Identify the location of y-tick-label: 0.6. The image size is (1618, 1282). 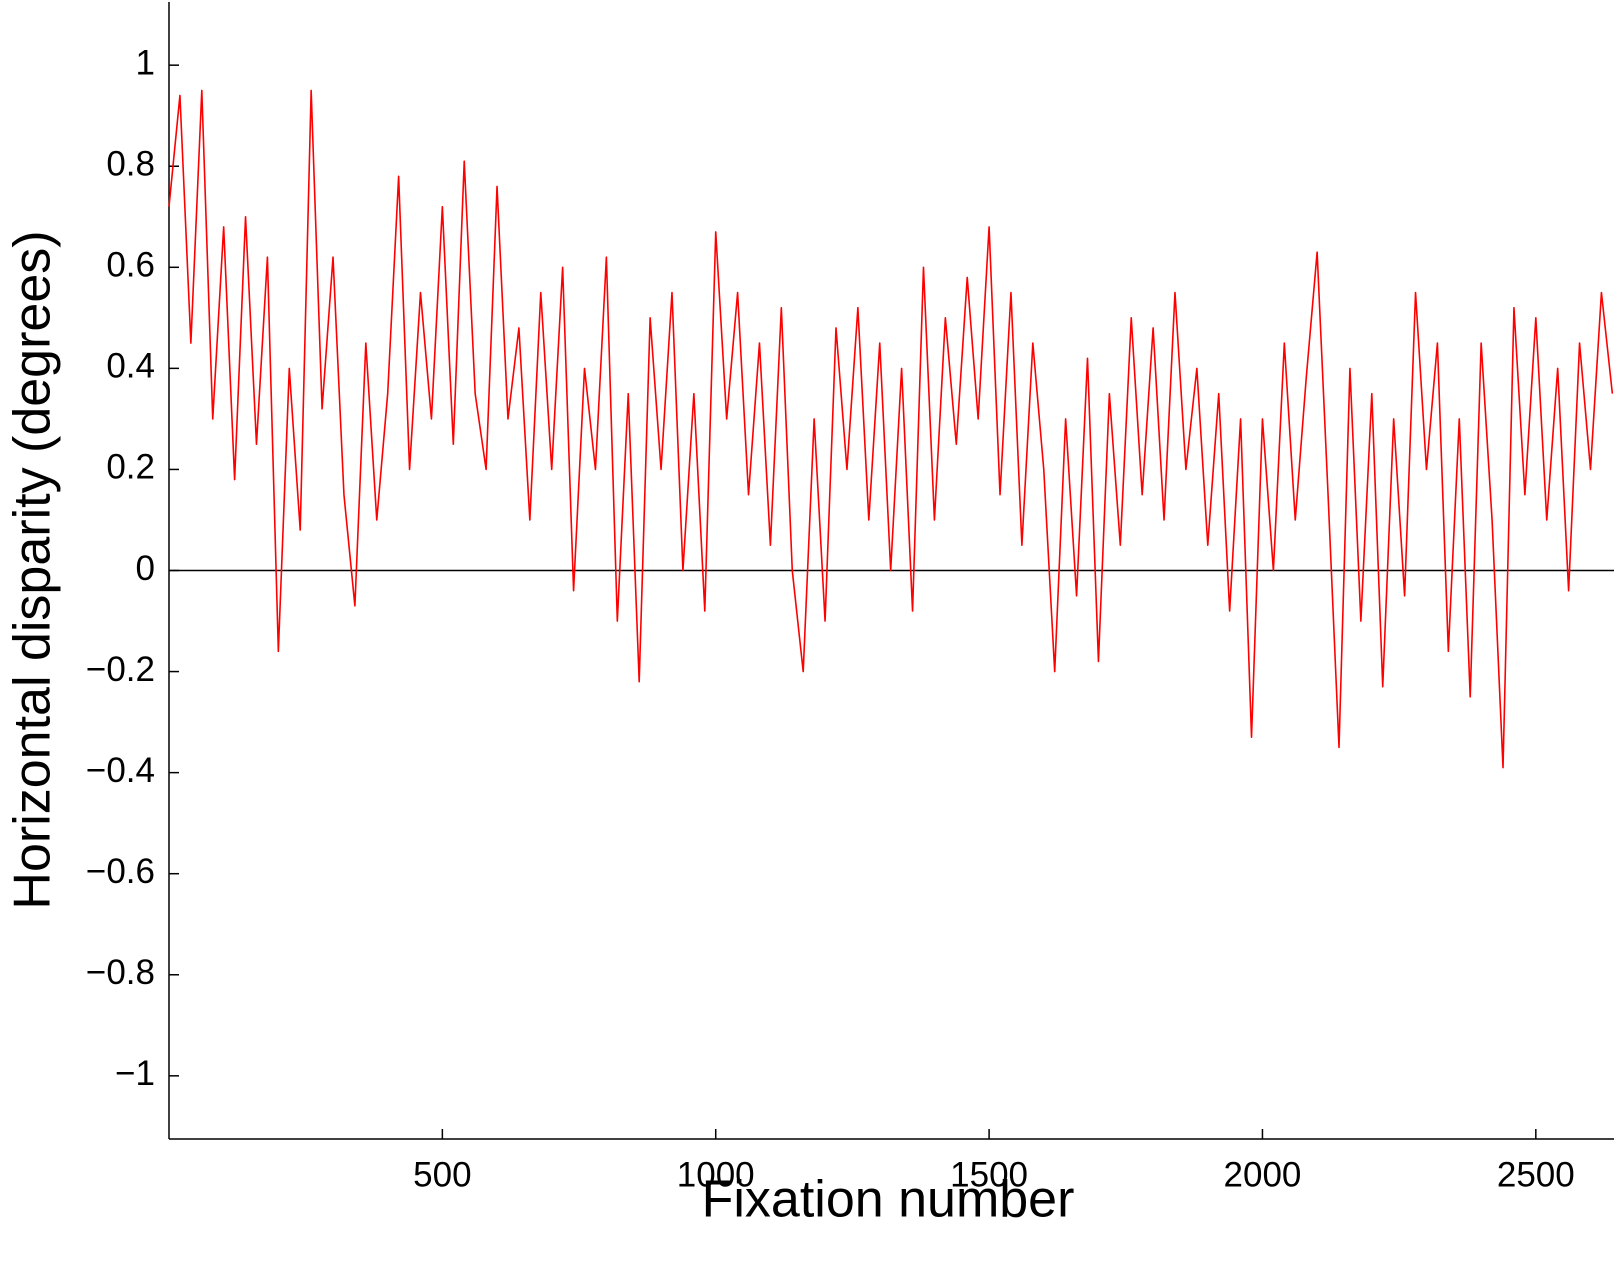
(130, 265).